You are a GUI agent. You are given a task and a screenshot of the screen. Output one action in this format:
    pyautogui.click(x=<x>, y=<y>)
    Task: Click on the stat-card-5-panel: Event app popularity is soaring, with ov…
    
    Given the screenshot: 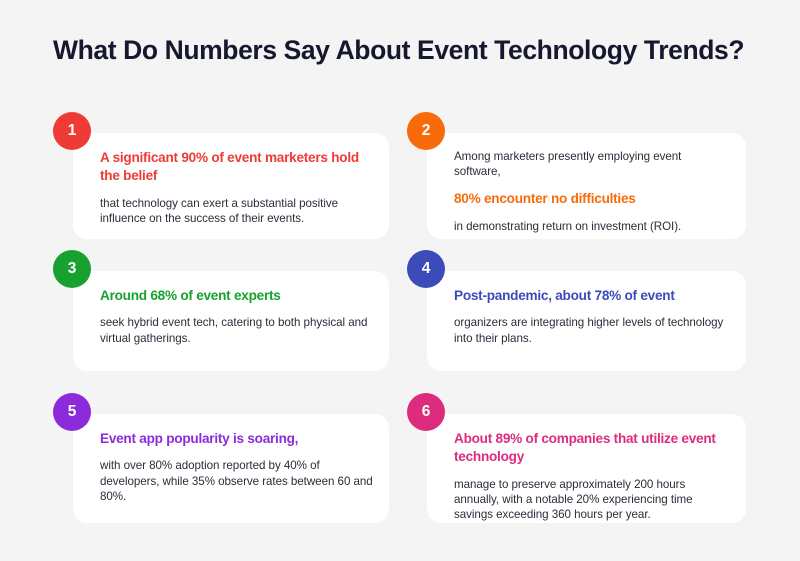 What is the action you would take?
    pyautogui.click(x=231, y=468)
    